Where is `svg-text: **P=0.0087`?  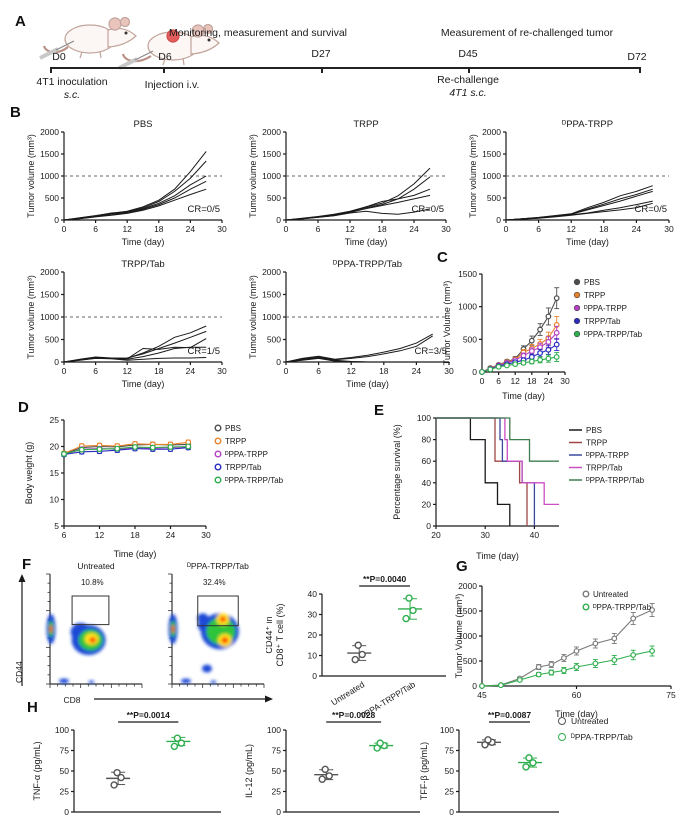 svg-text: **P=0.0087 is located at coordinates (510, 715).